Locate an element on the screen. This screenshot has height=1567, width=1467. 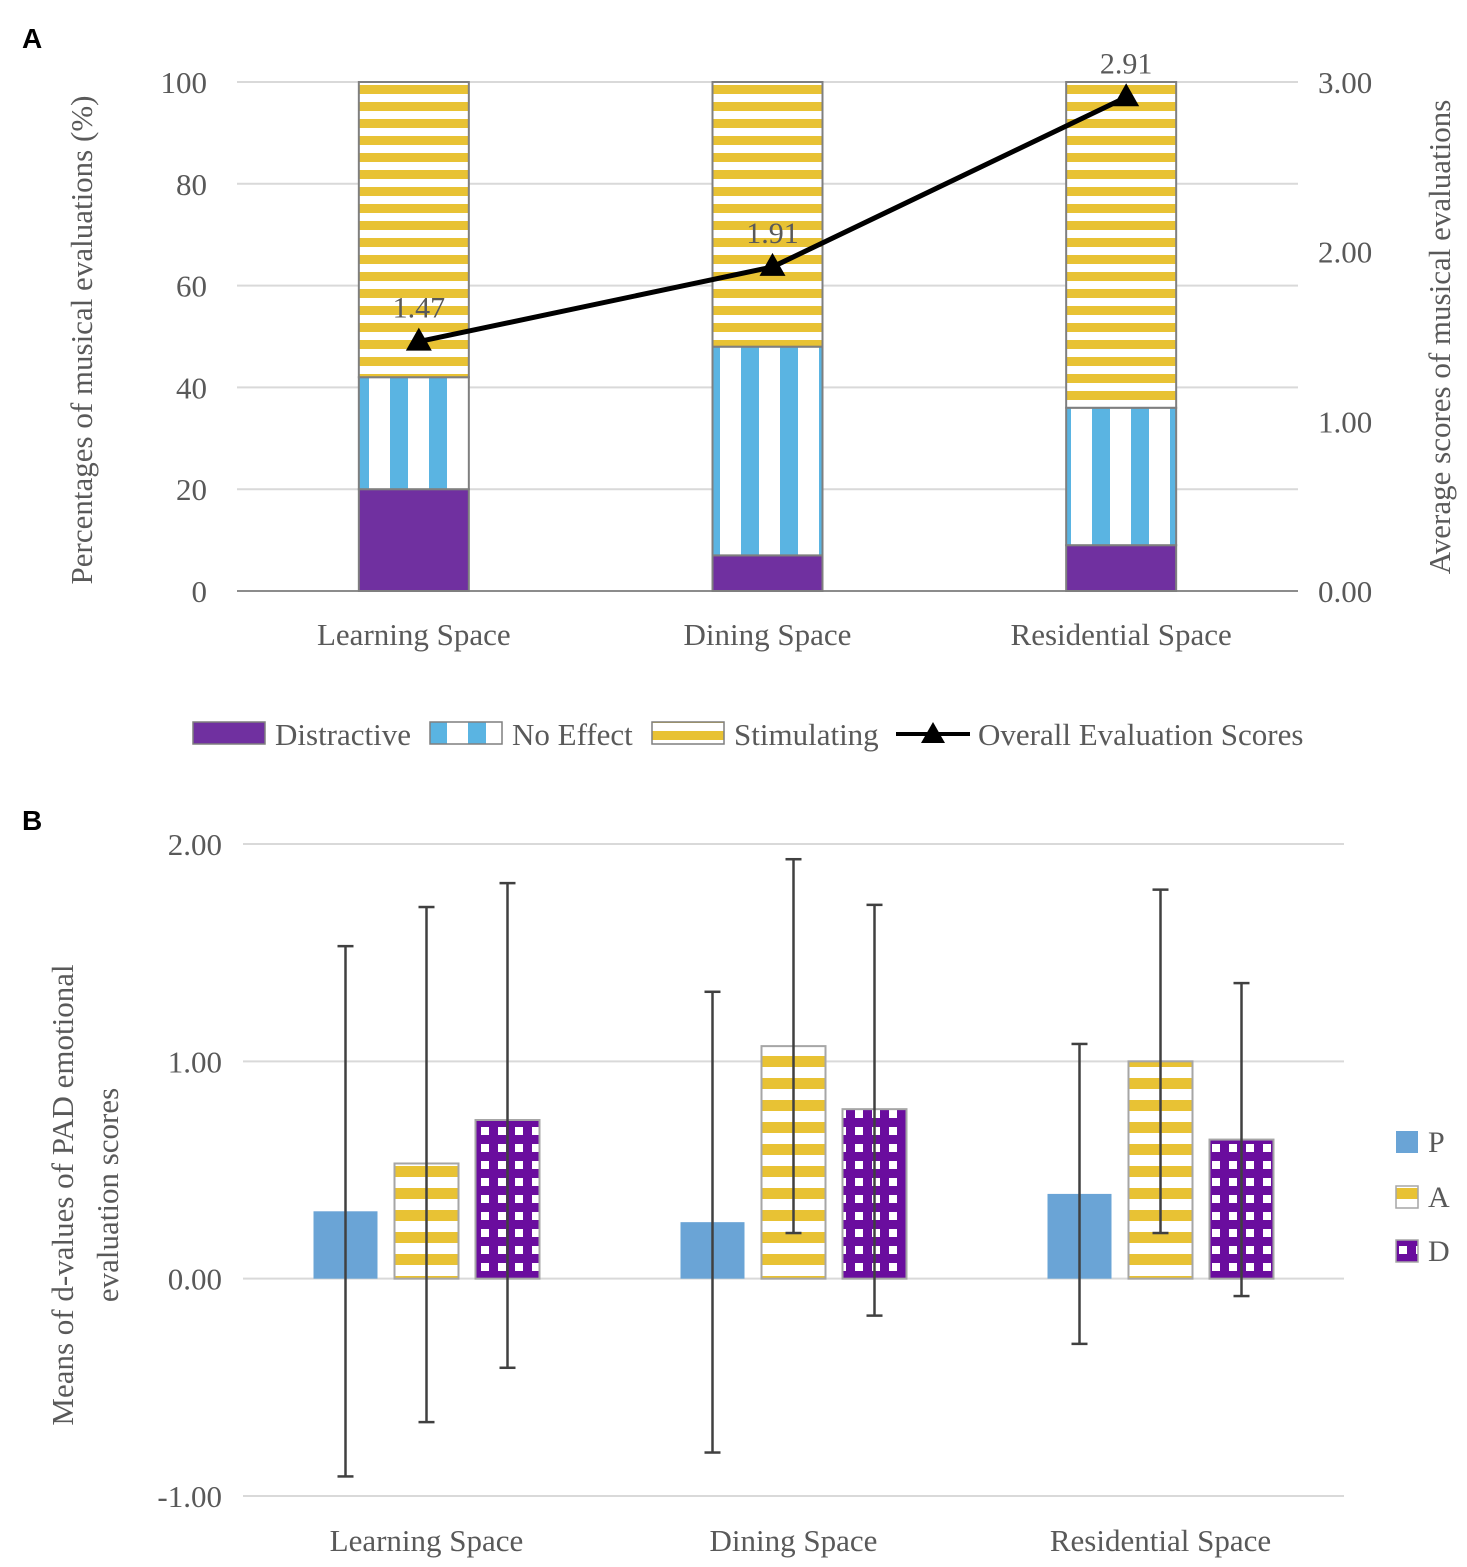
a-x-tick-label: Dining Space is located at coordinates (768, 634).